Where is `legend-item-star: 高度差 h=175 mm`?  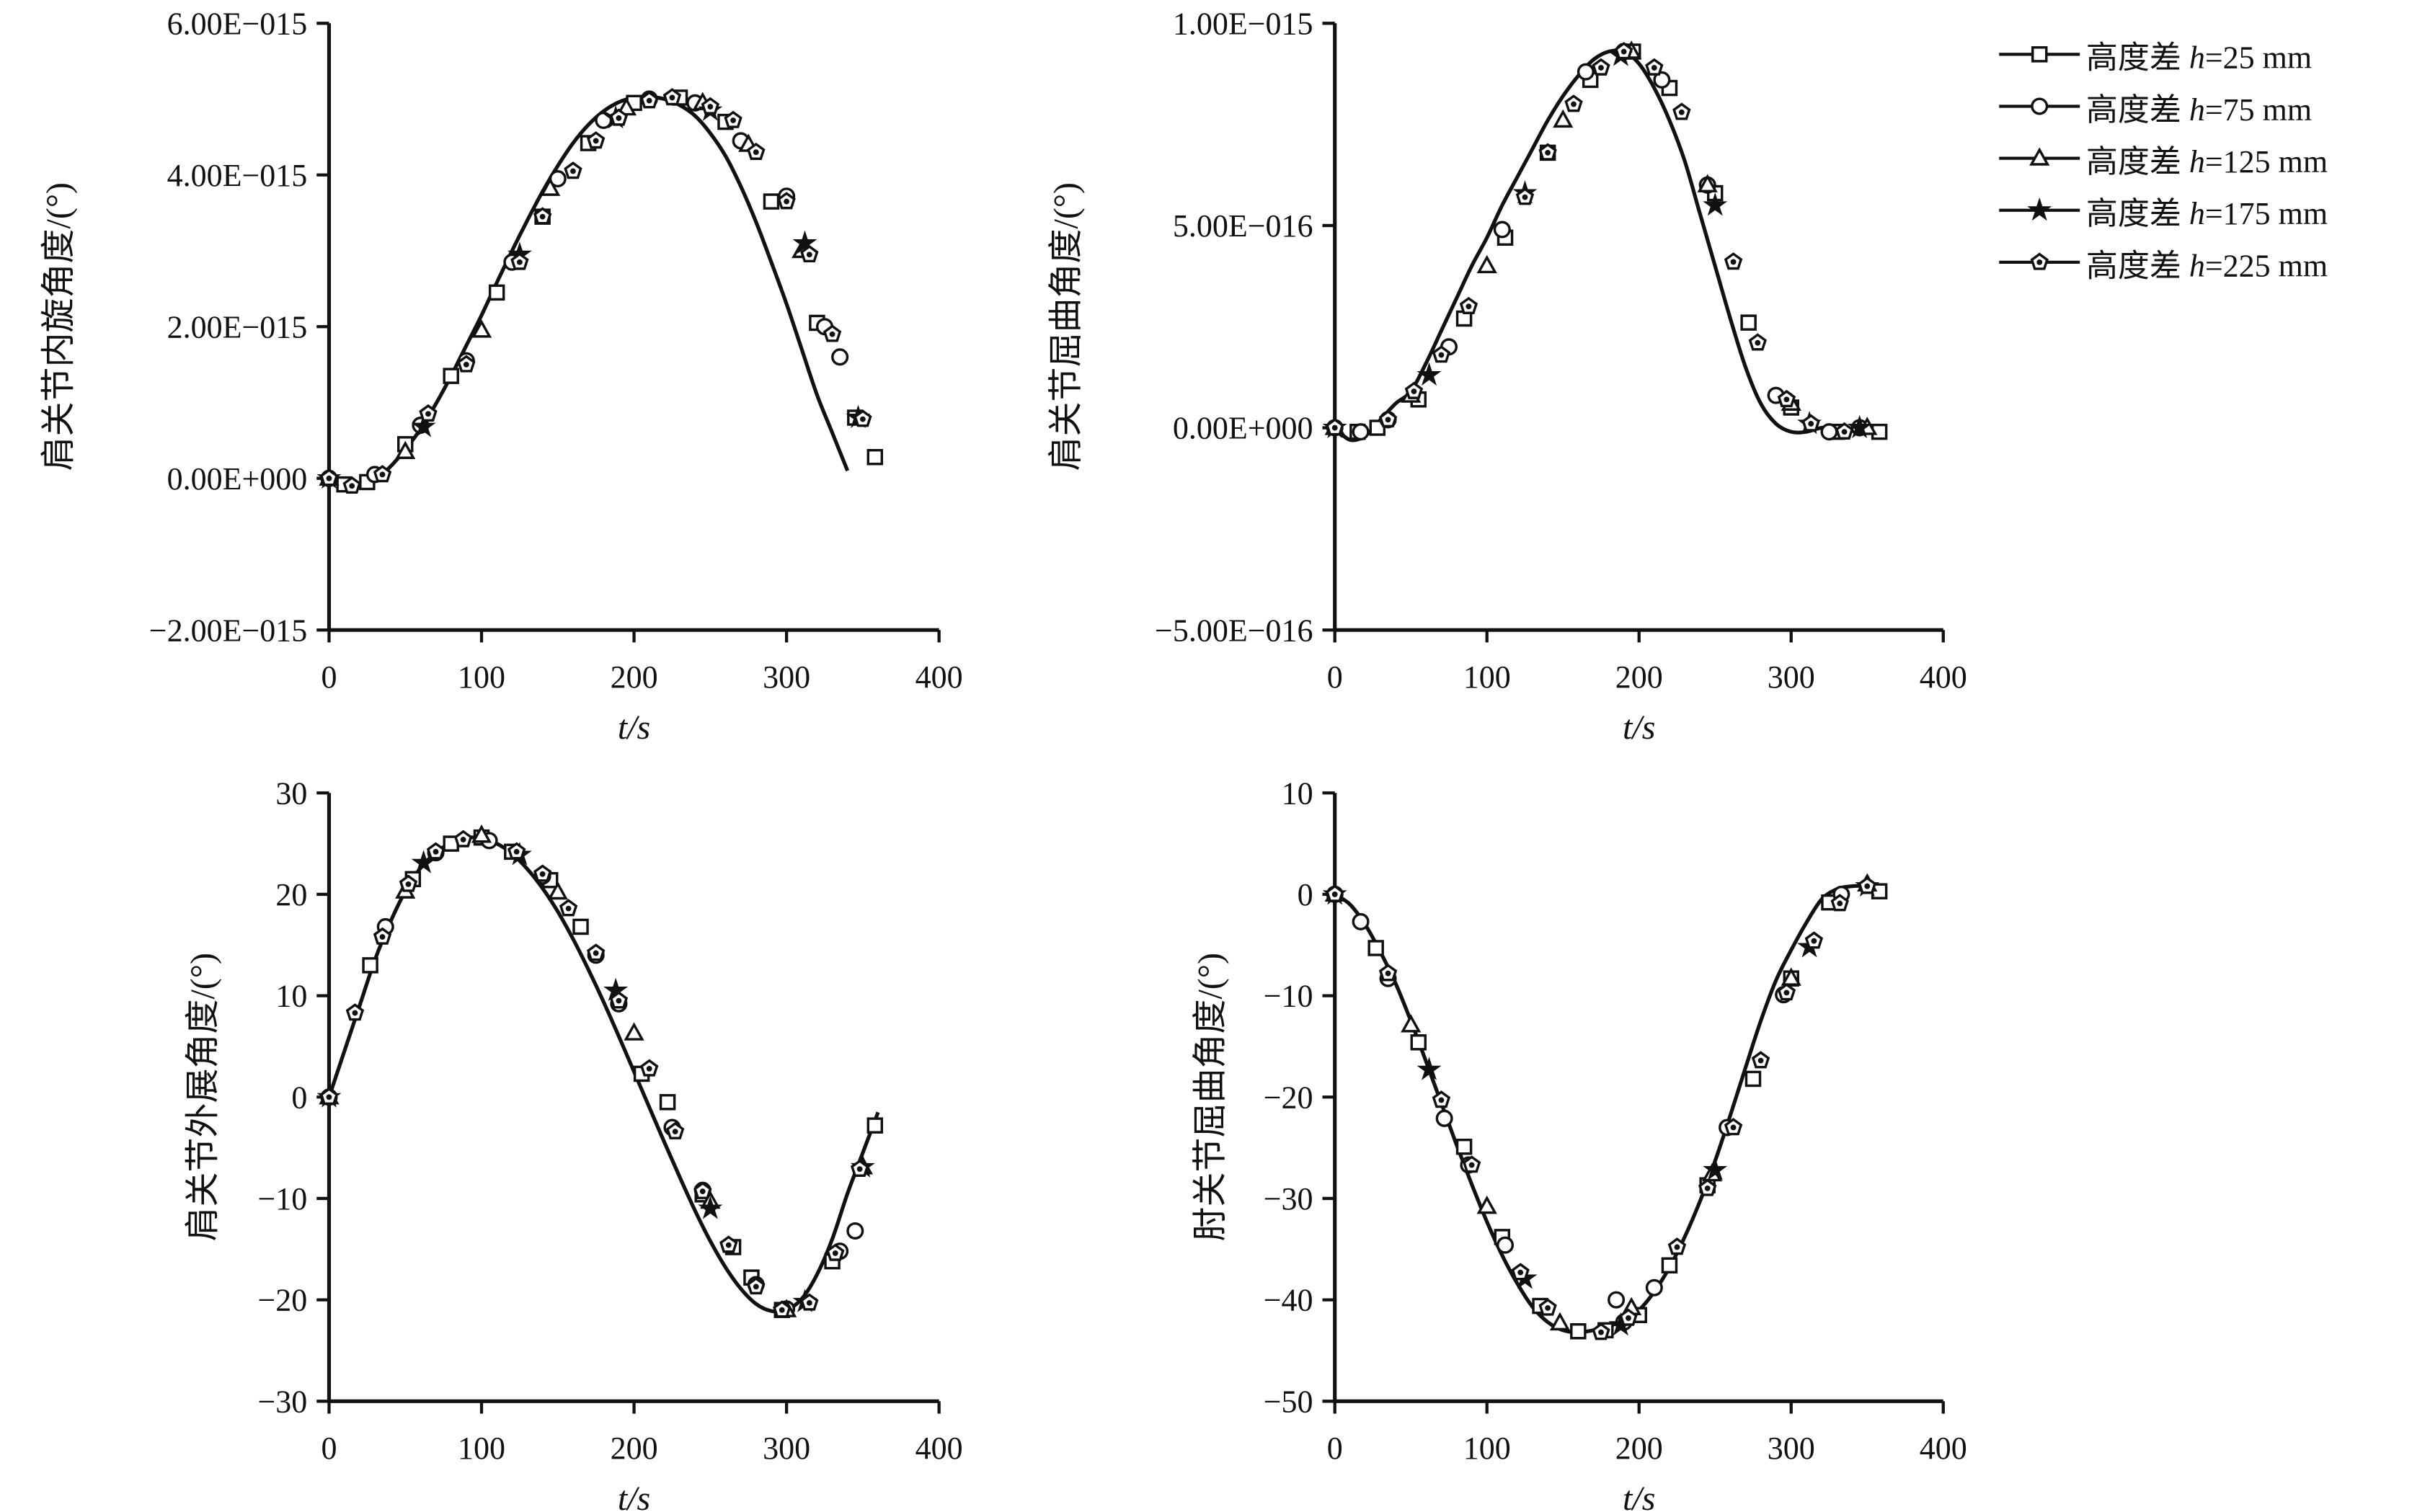
legend-item-star: 高度差 h=175 mm is located at coordinates (2163, 214).